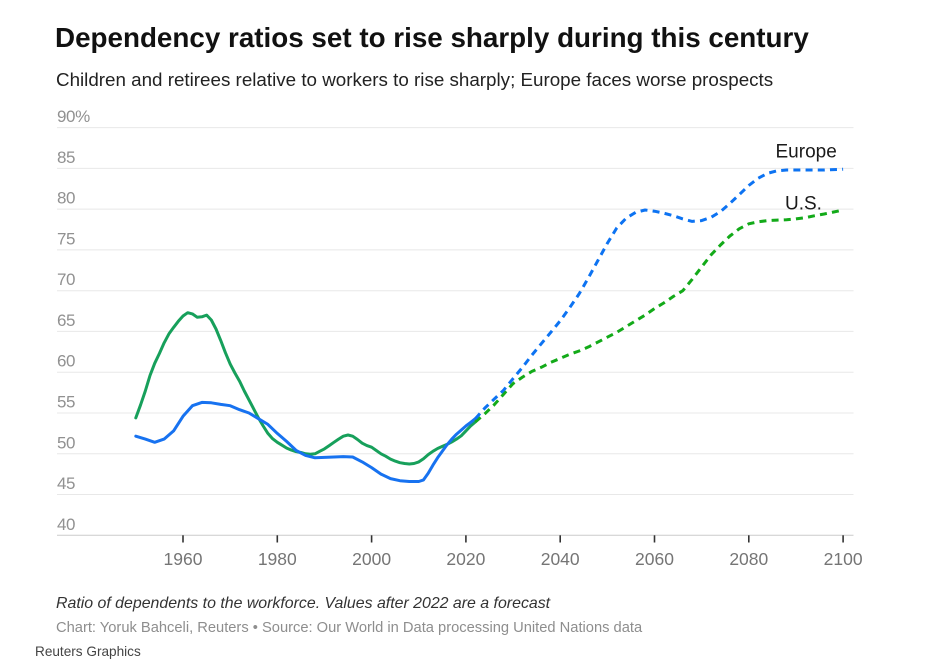 This screenshot has width=925, height=669. Describe the element at coordinates (66, 524) in the screenshot. I see `svg-text: 40` at that location.